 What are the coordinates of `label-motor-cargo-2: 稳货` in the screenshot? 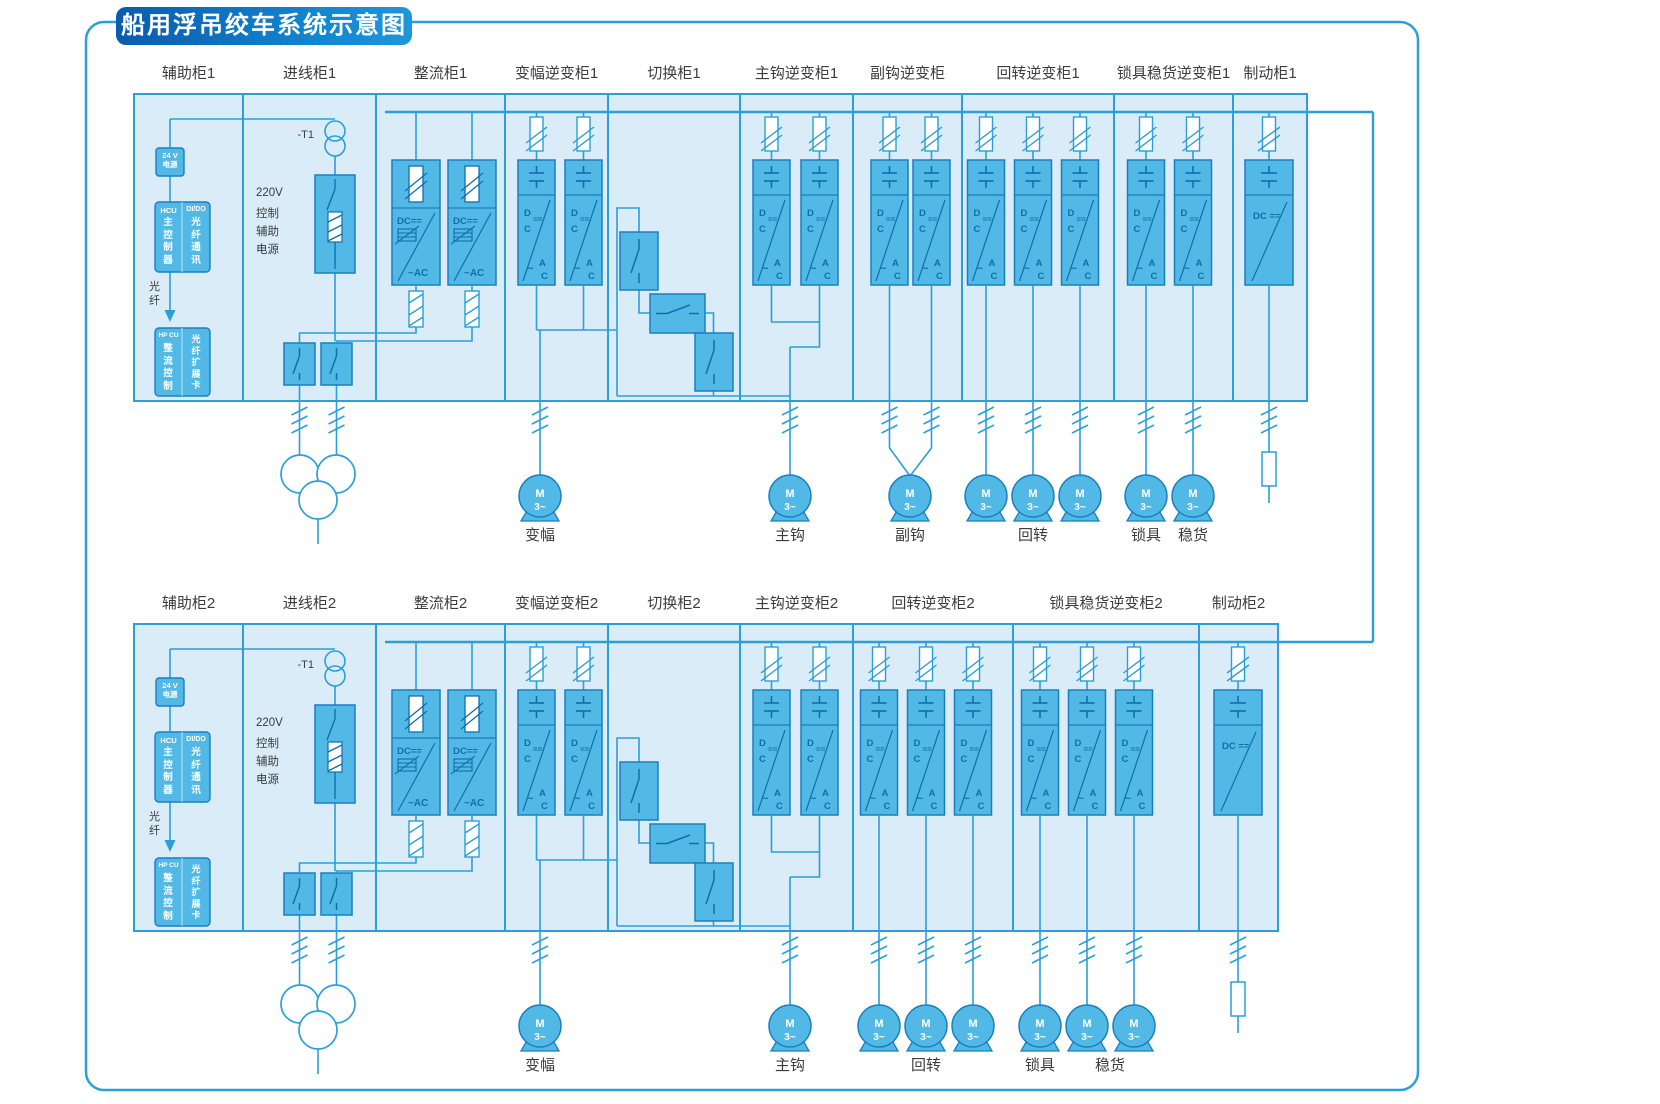 It's located at (1109, 1065).